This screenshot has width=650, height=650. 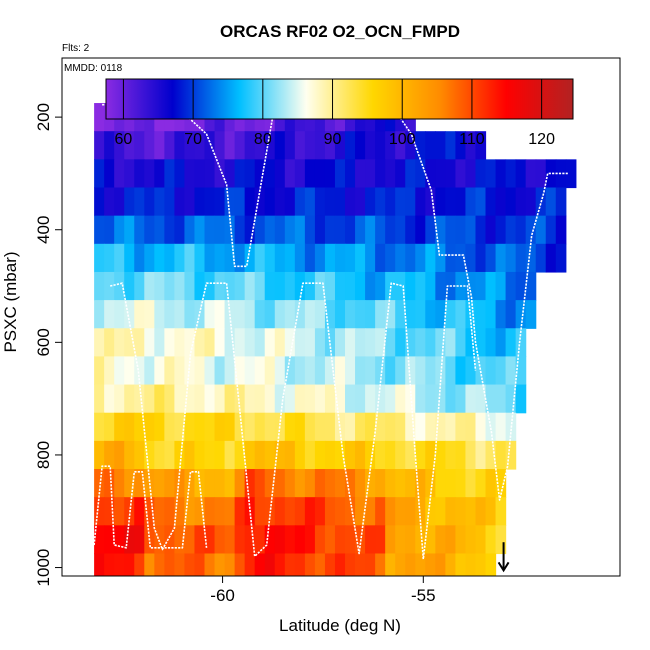 I want to click on end-marker, so click(x=503, y=557).